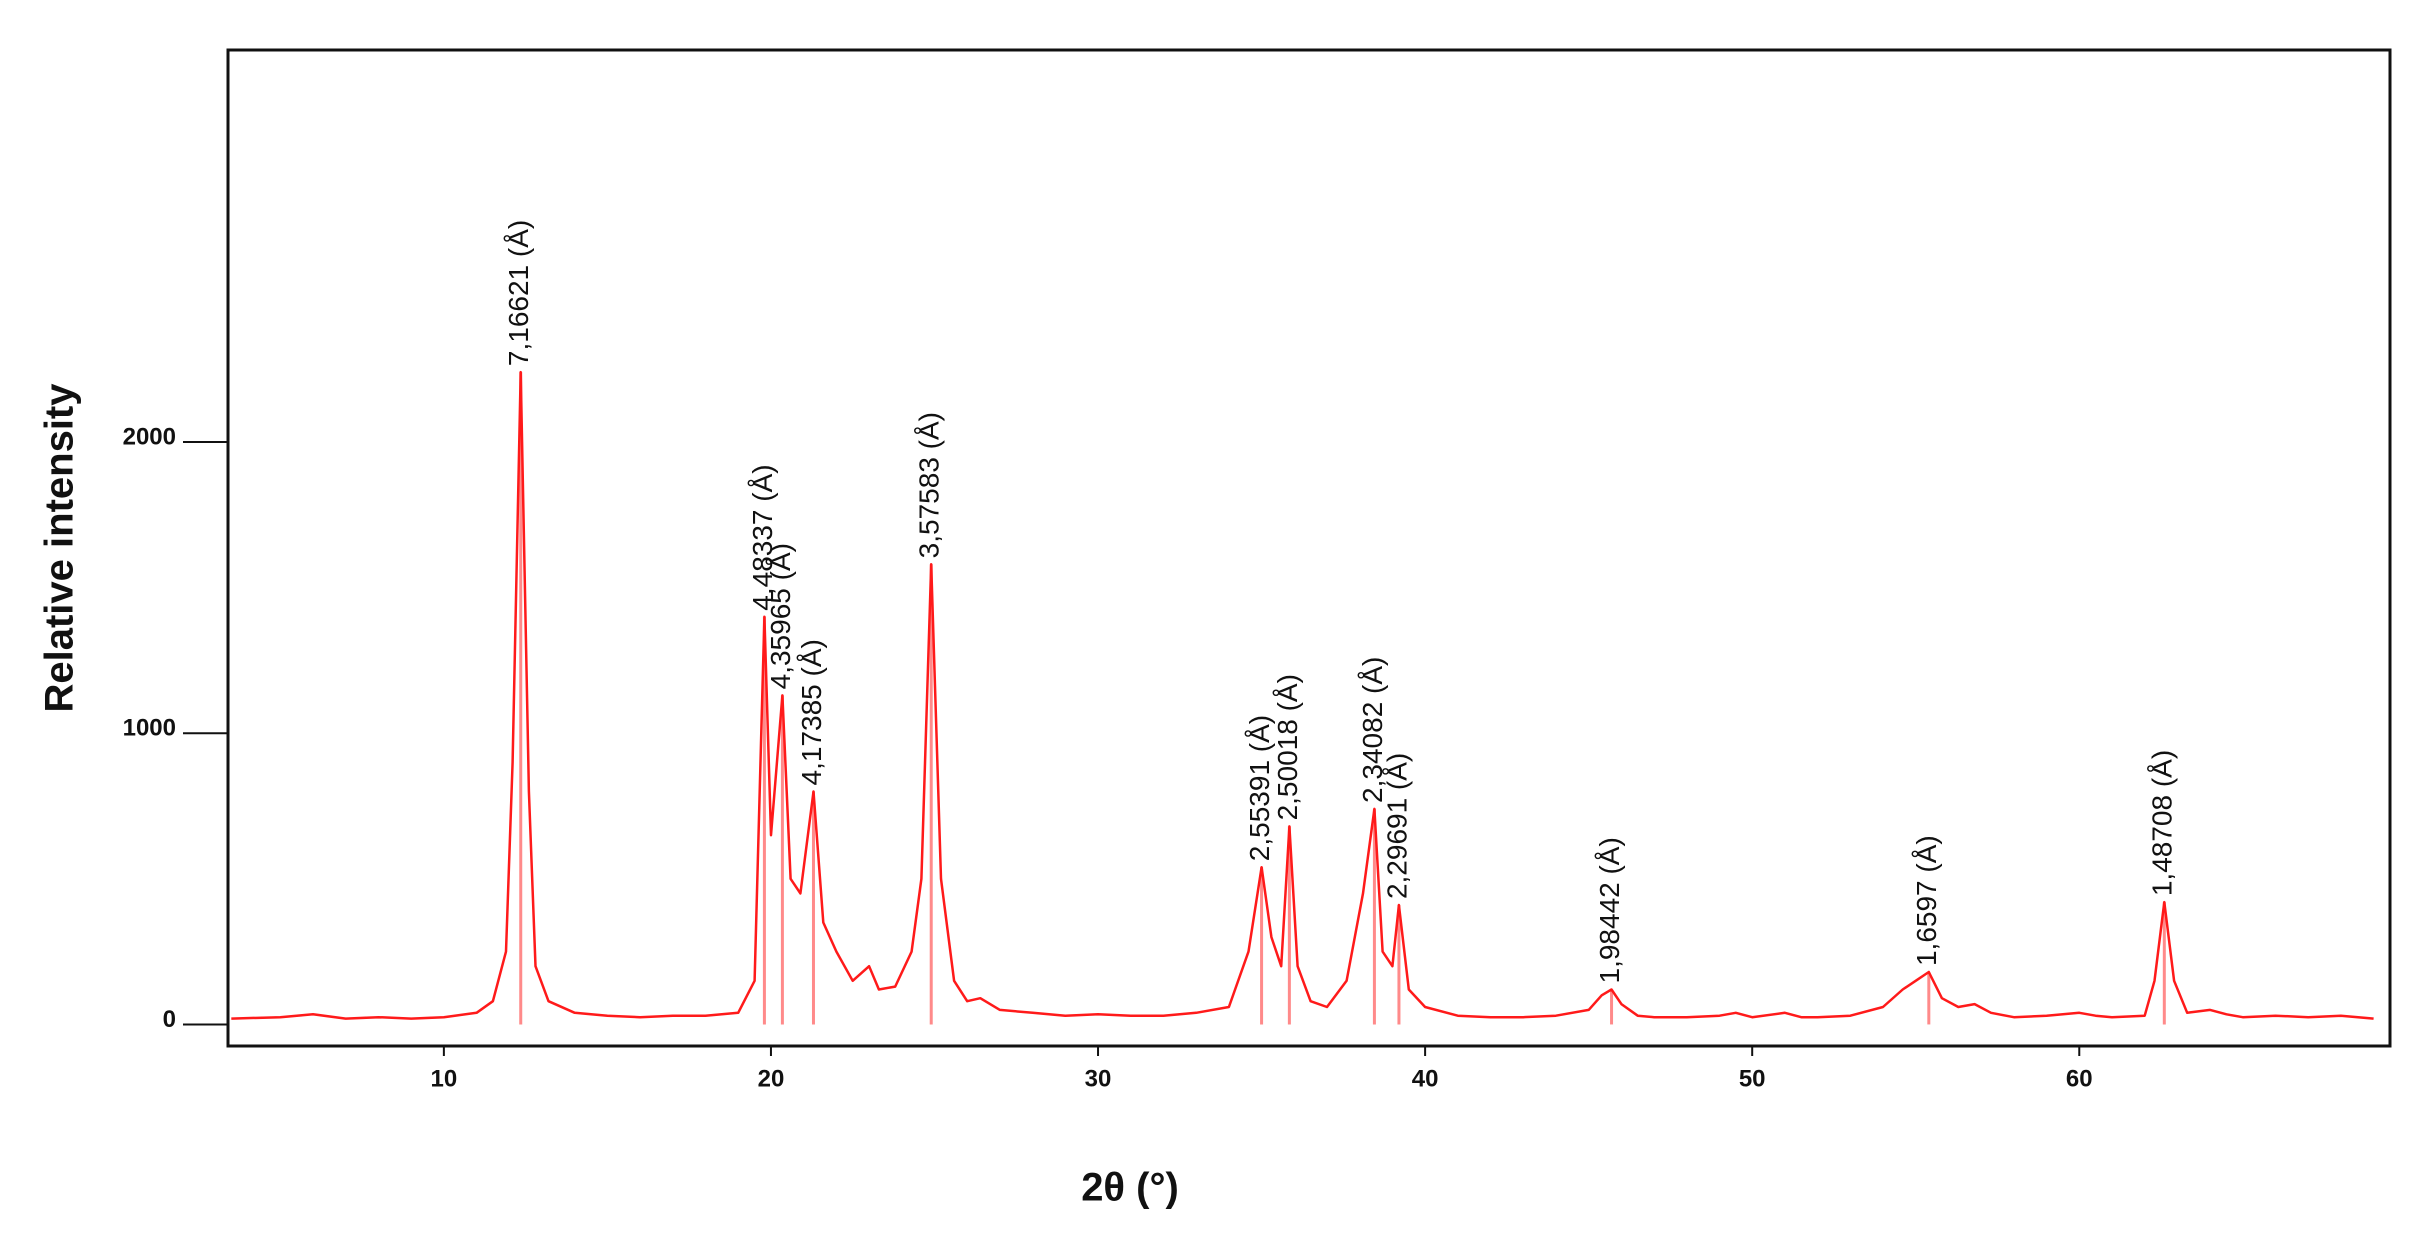  What do you see at coordinates (1259, 788) in the screenshot?
I see `peak-label: 2,55391 (Å)` at bounding box center [1259, 788].